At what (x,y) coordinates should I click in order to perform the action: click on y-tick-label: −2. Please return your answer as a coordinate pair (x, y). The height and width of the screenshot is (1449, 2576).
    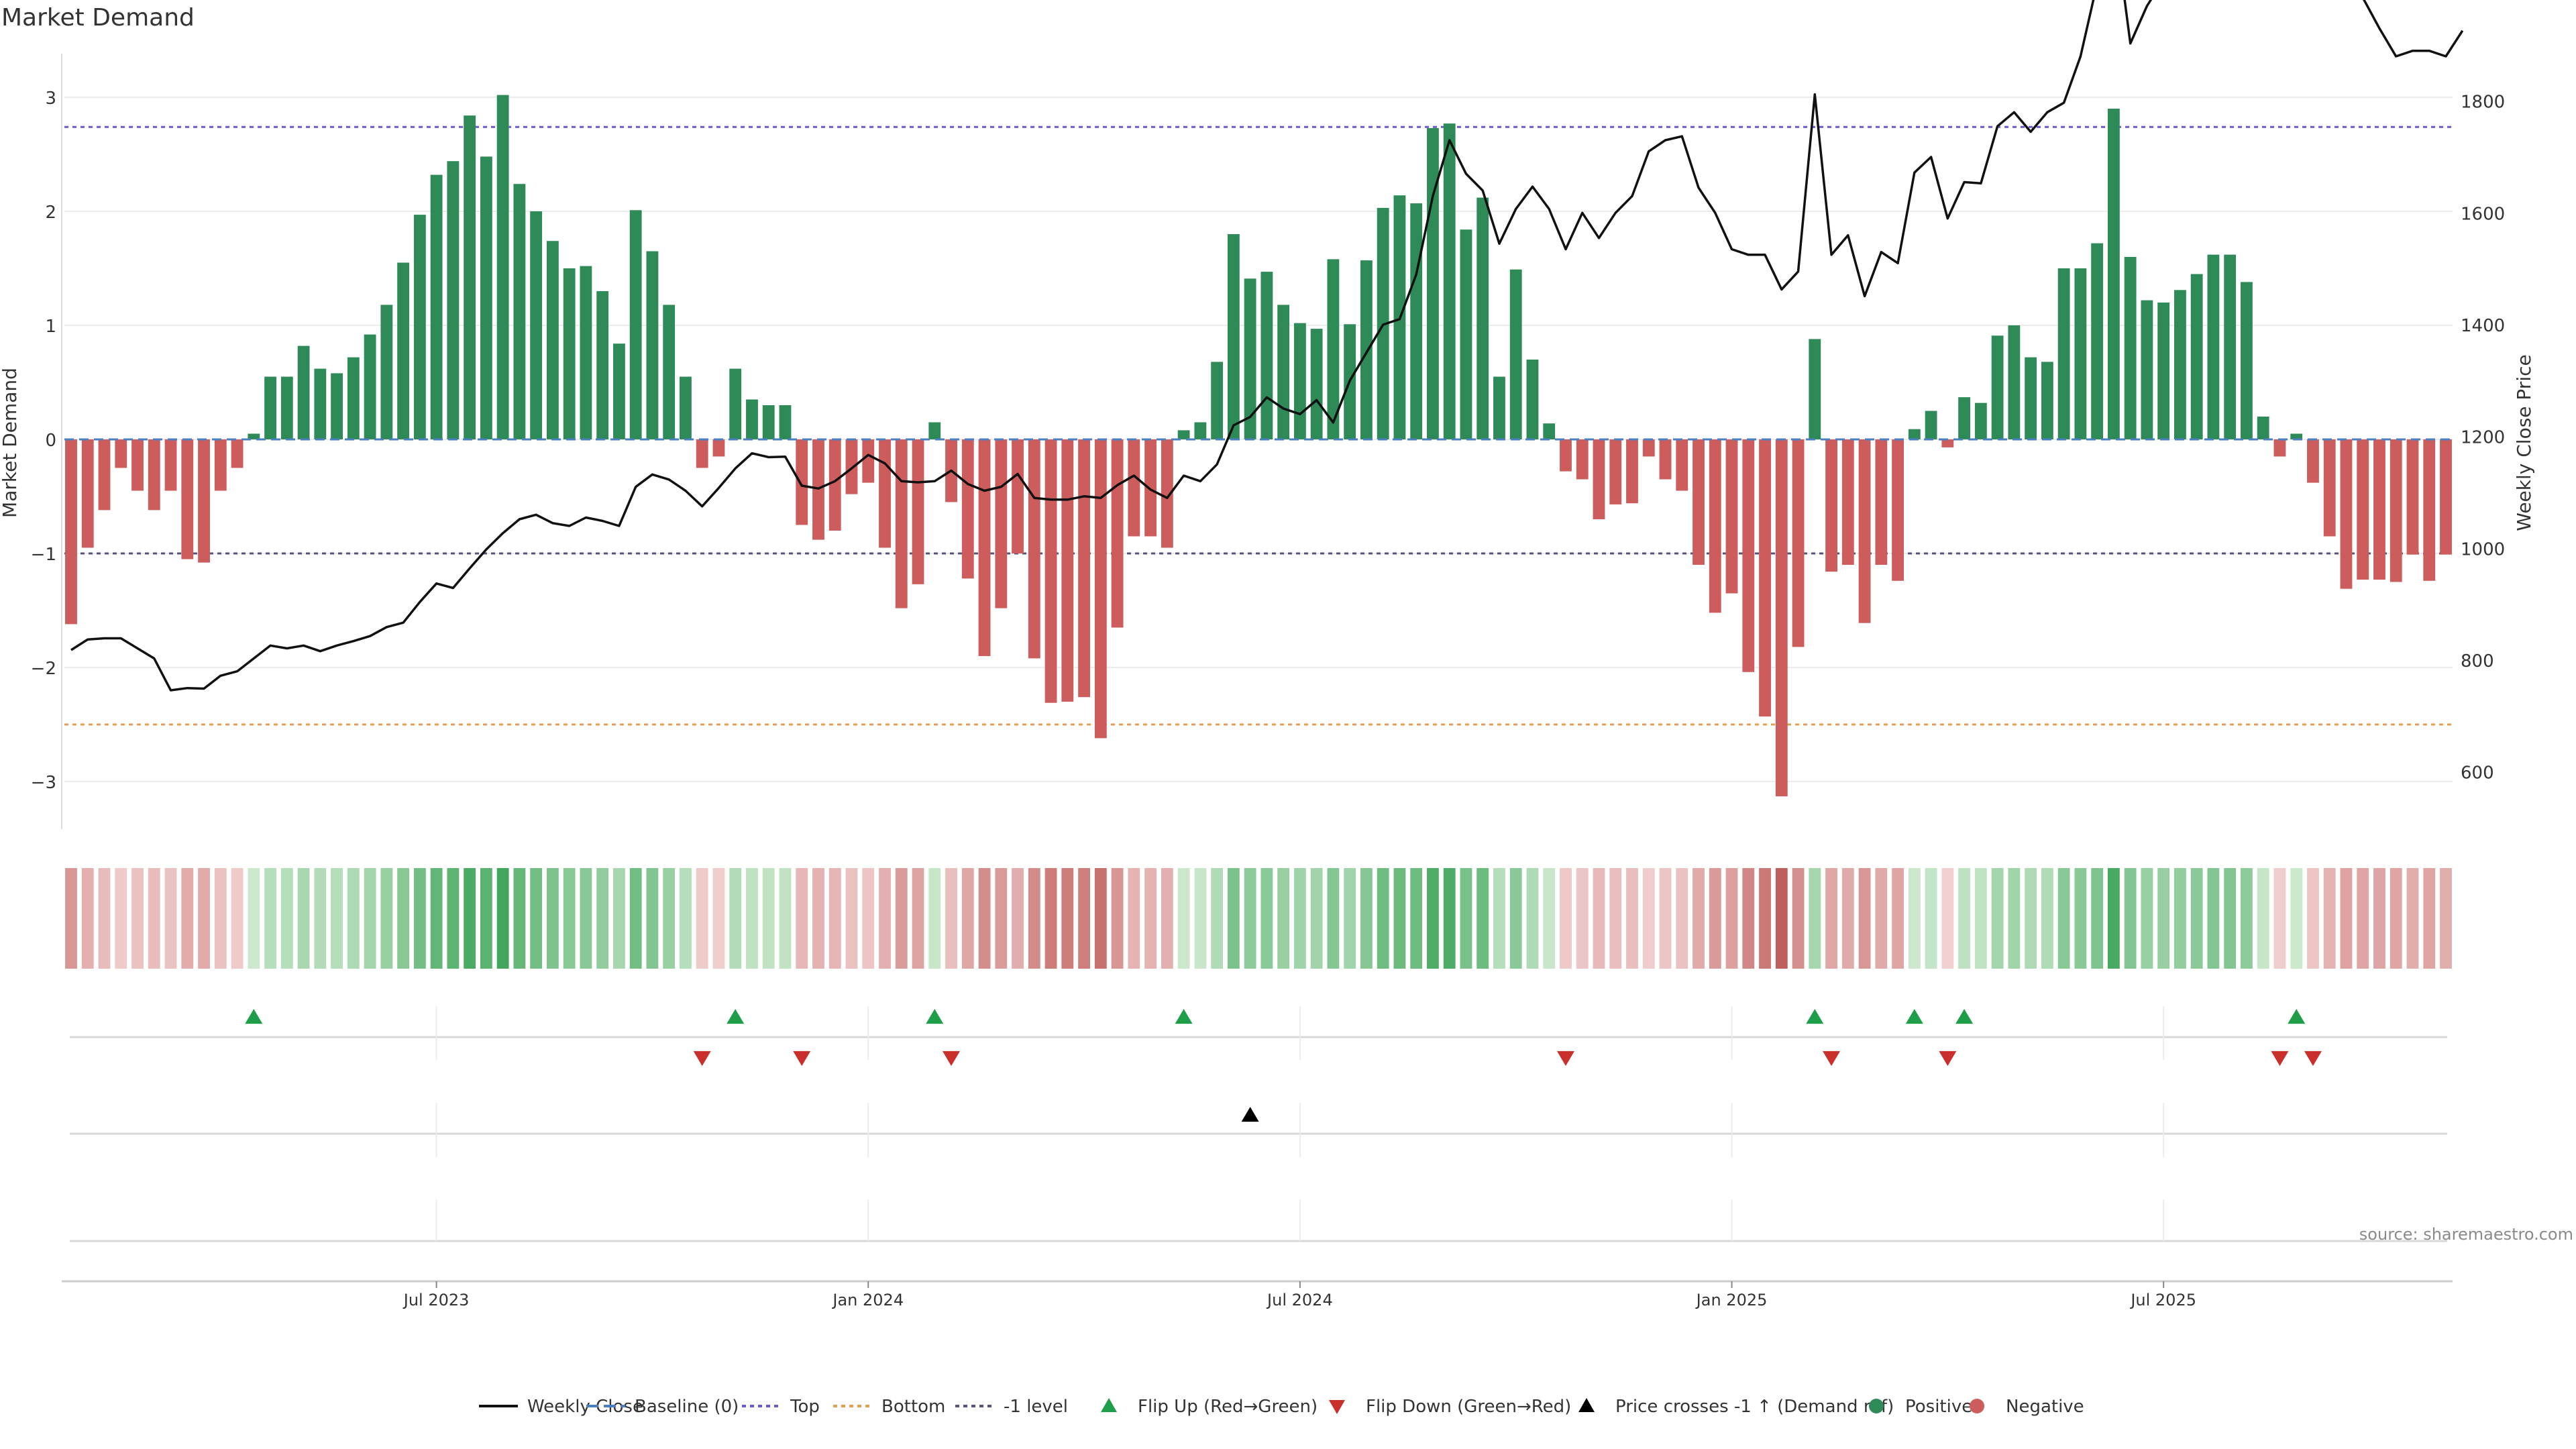
    Looking at the image, I should click on (43, 669).